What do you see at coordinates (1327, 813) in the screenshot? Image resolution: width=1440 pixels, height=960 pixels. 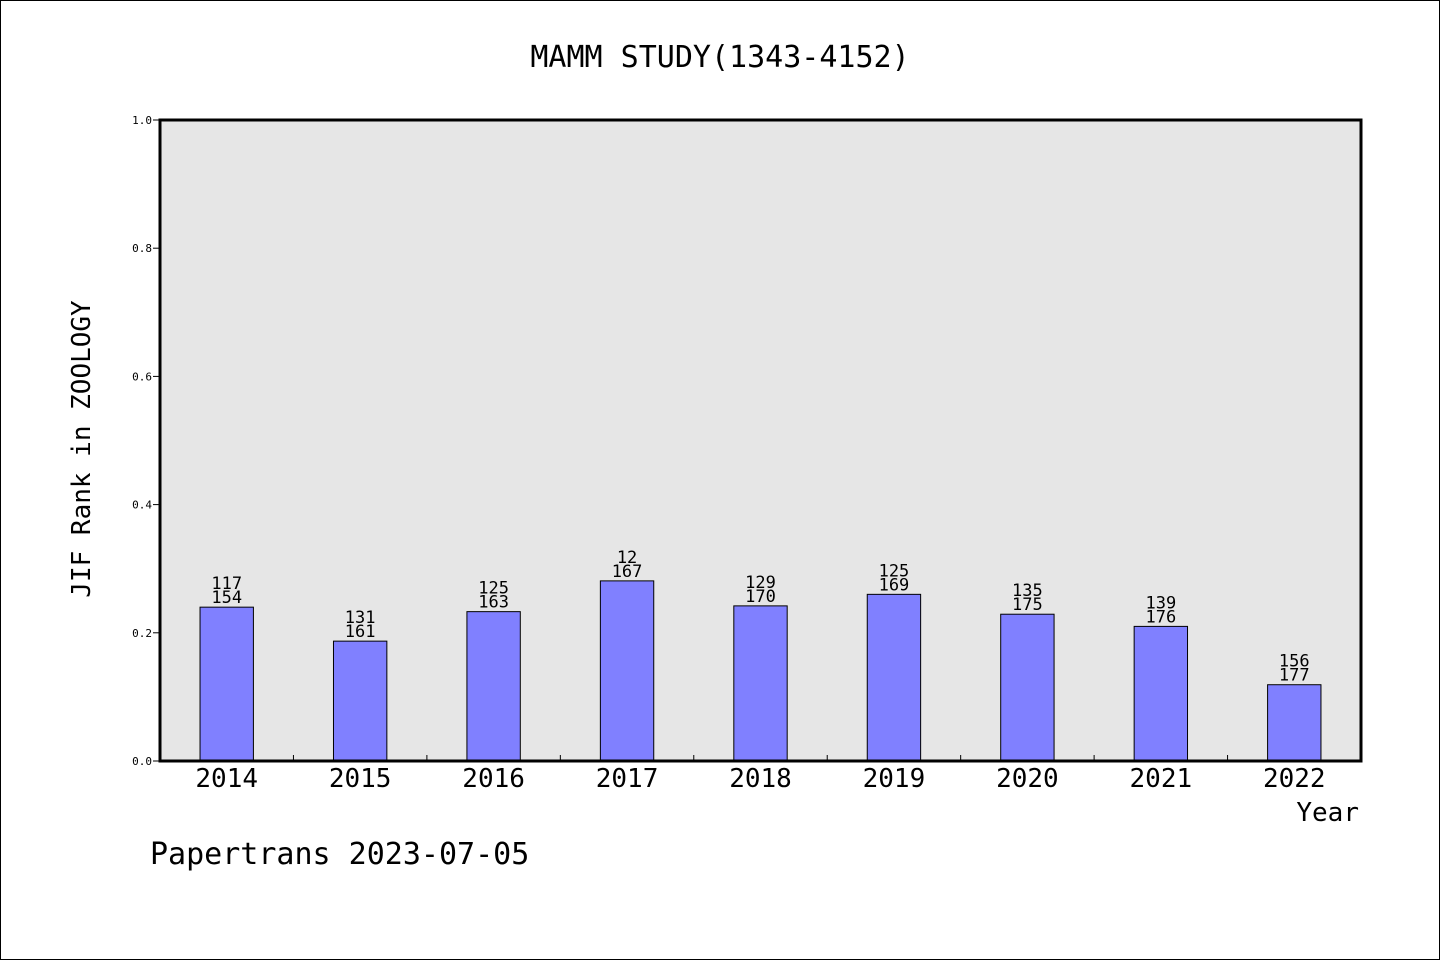 I see `x-axis-label: Year` at bounding box center [1327, 813].